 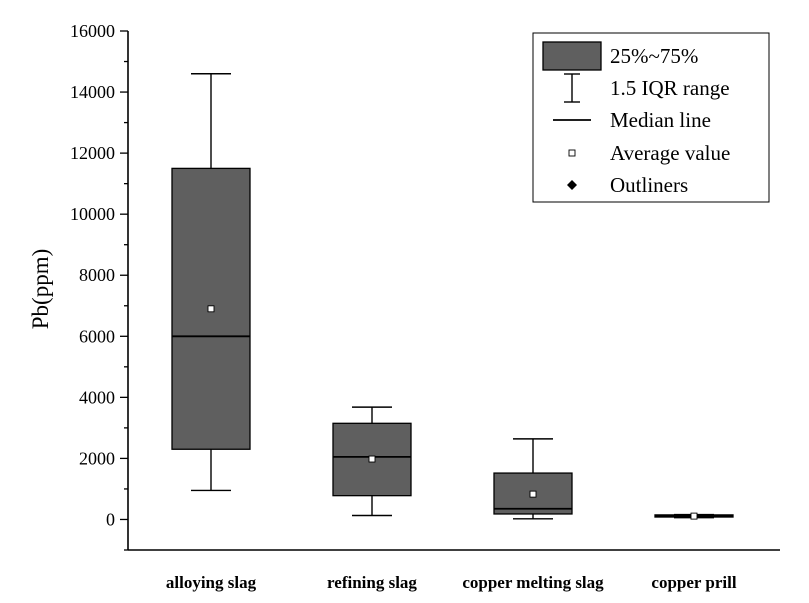 What do you see at coordinates (660, 120) in the screenshot?
I see `legend-label: Median line` at bounding box center [660, 120].